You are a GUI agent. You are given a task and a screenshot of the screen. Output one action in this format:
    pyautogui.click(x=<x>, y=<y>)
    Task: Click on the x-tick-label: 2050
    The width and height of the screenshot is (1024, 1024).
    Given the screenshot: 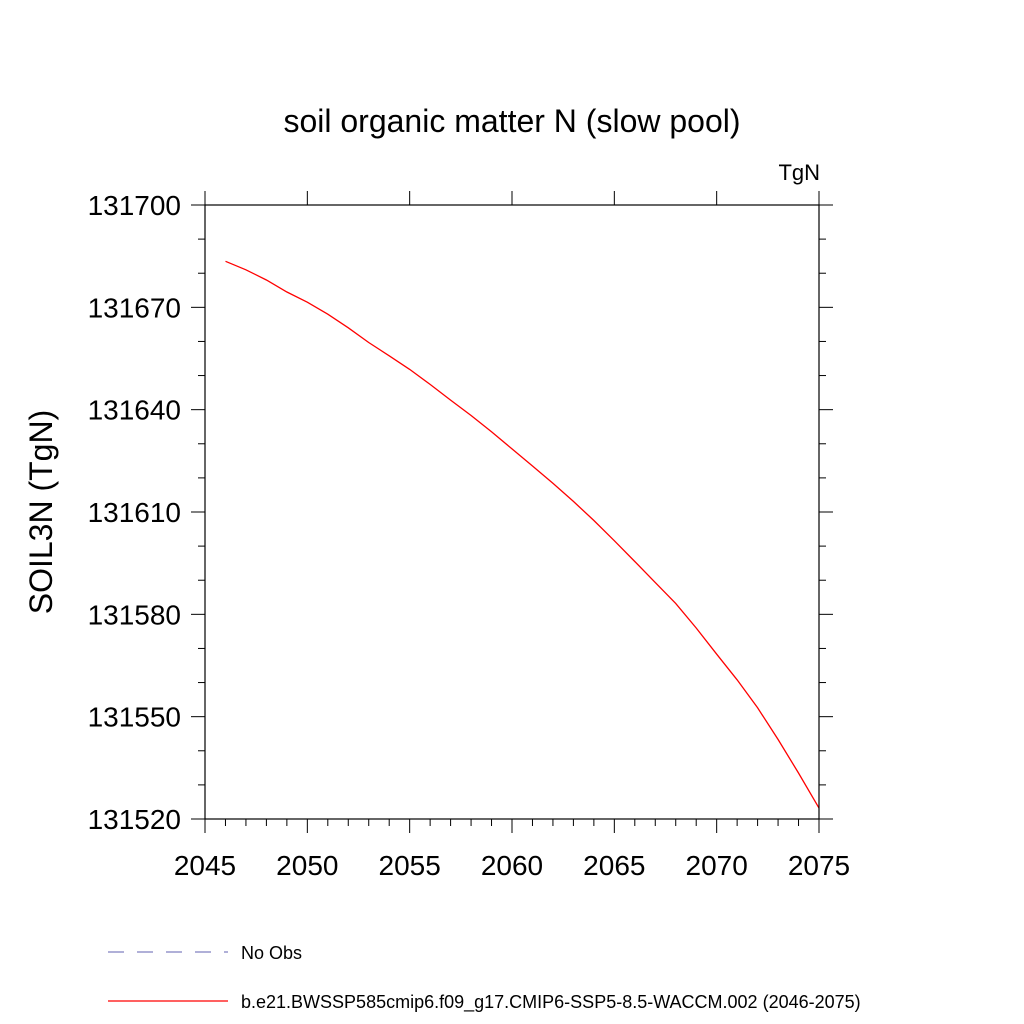 What is the action you would take?
    pyautogui.click(x=307, y=865)
    